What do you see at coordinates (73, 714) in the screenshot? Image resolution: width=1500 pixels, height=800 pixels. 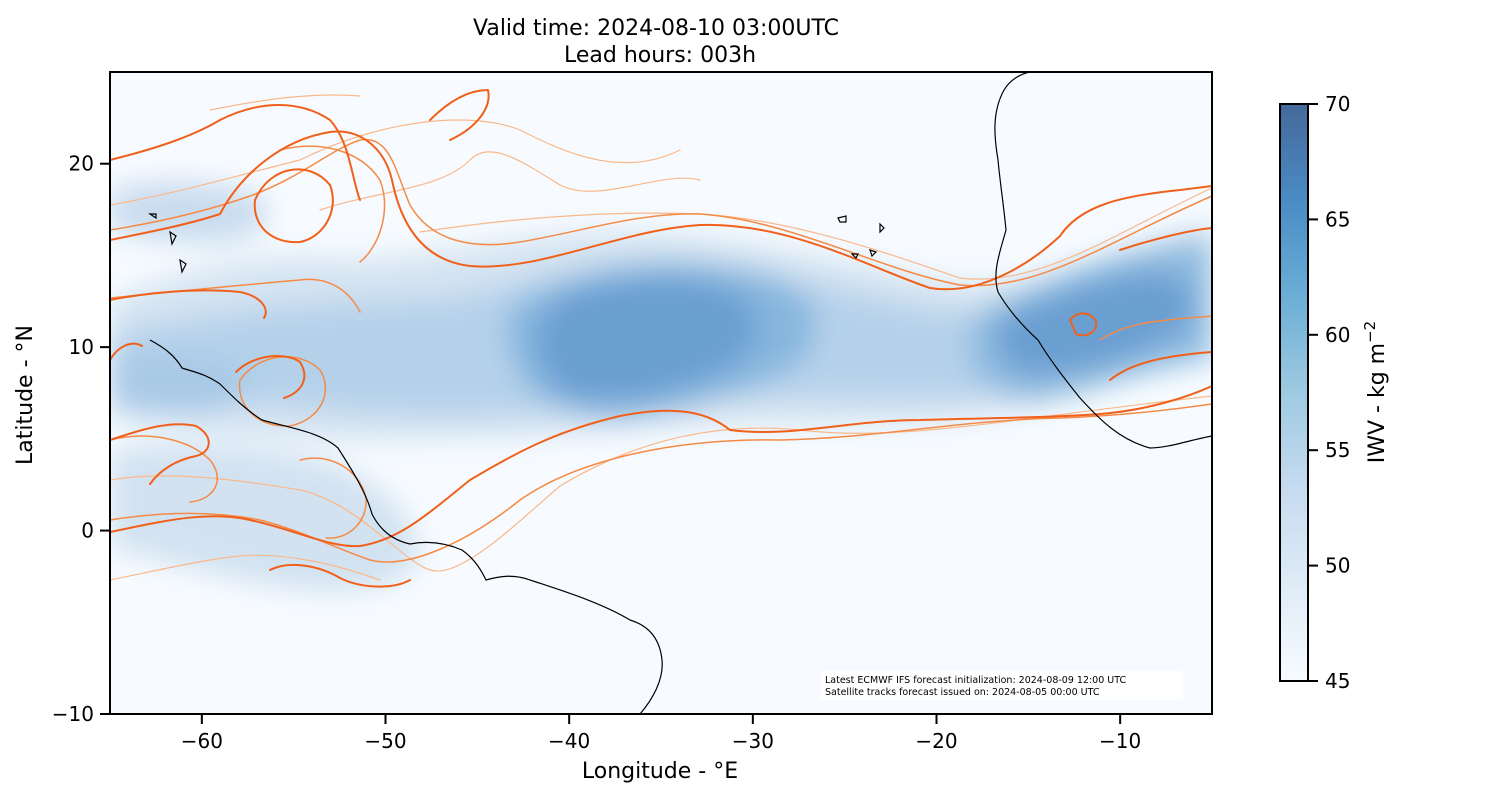 I see `y-tick-label: −10` at bounding box center [73, 714].